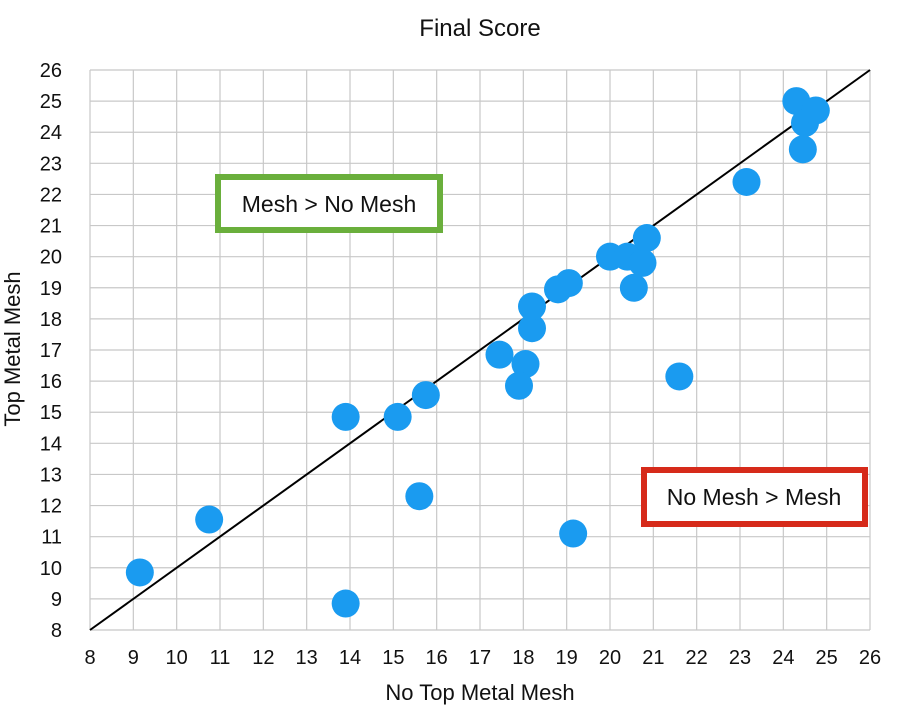 Image resolution: width=924 pixels, height=718 pixels. Describe the element at coordinates (51, 258) in the screenshot. I see `y-tick-label: 20` at that location.